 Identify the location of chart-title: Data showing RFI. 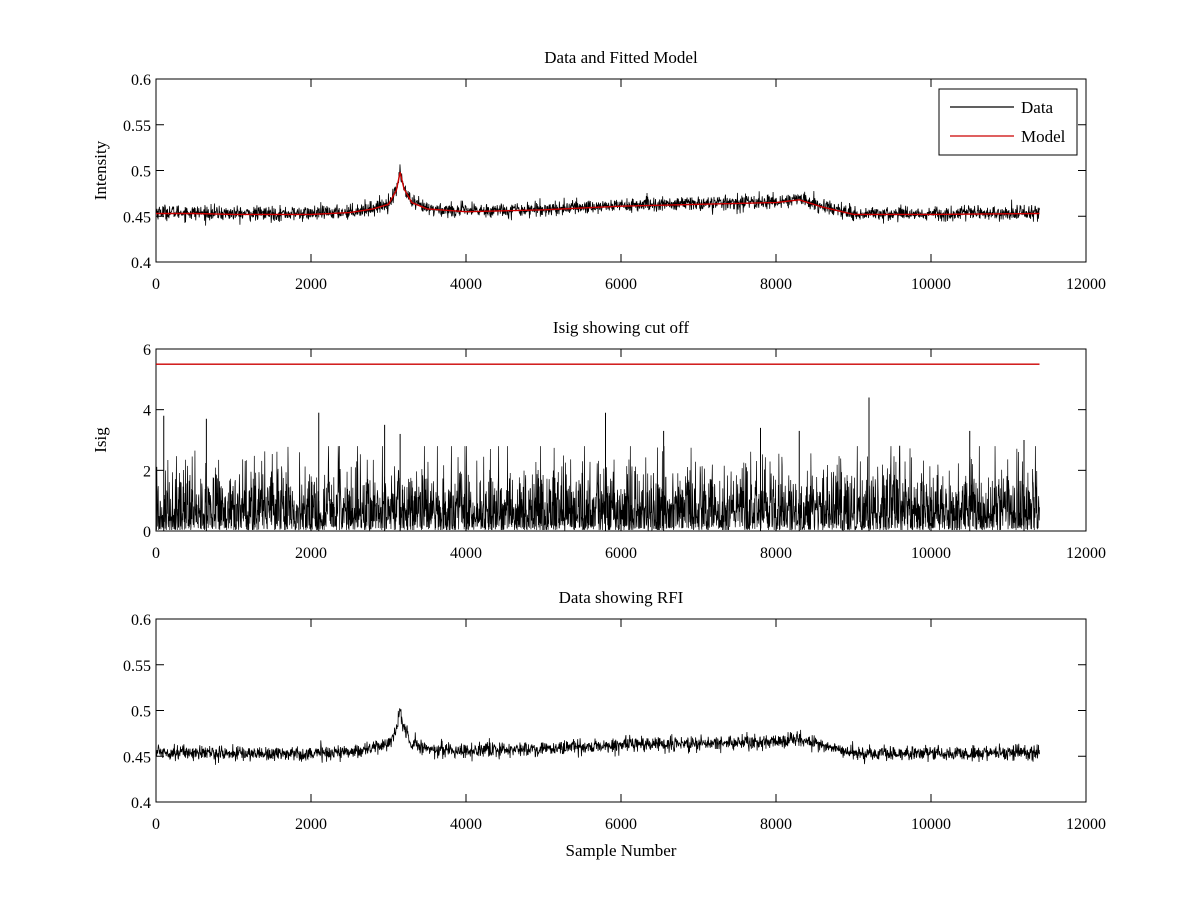
(621, 597).